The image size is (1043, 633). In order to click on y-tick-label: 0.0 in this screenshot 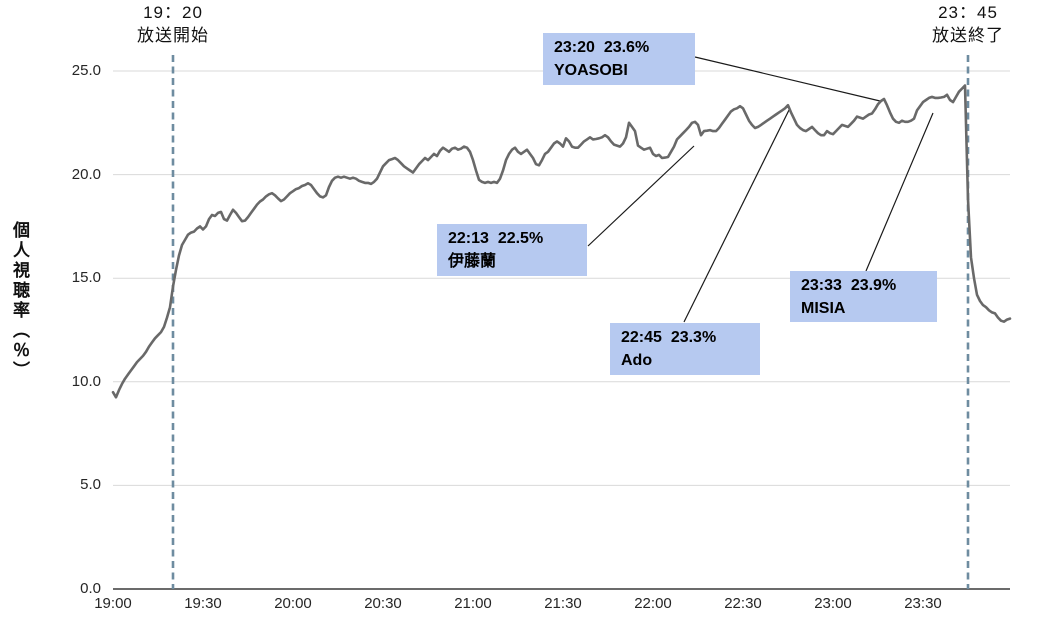, I will do `click(90, 588)`.